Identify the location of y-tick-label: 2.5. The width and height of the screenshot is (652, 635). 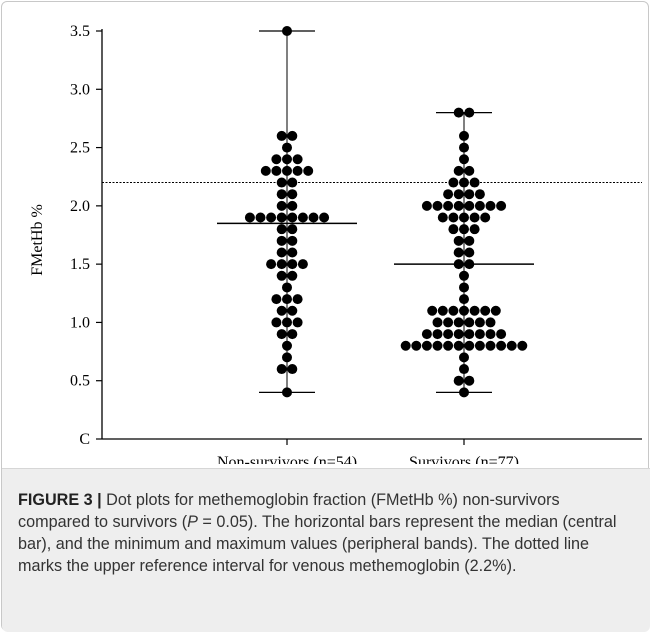
(80, 148).